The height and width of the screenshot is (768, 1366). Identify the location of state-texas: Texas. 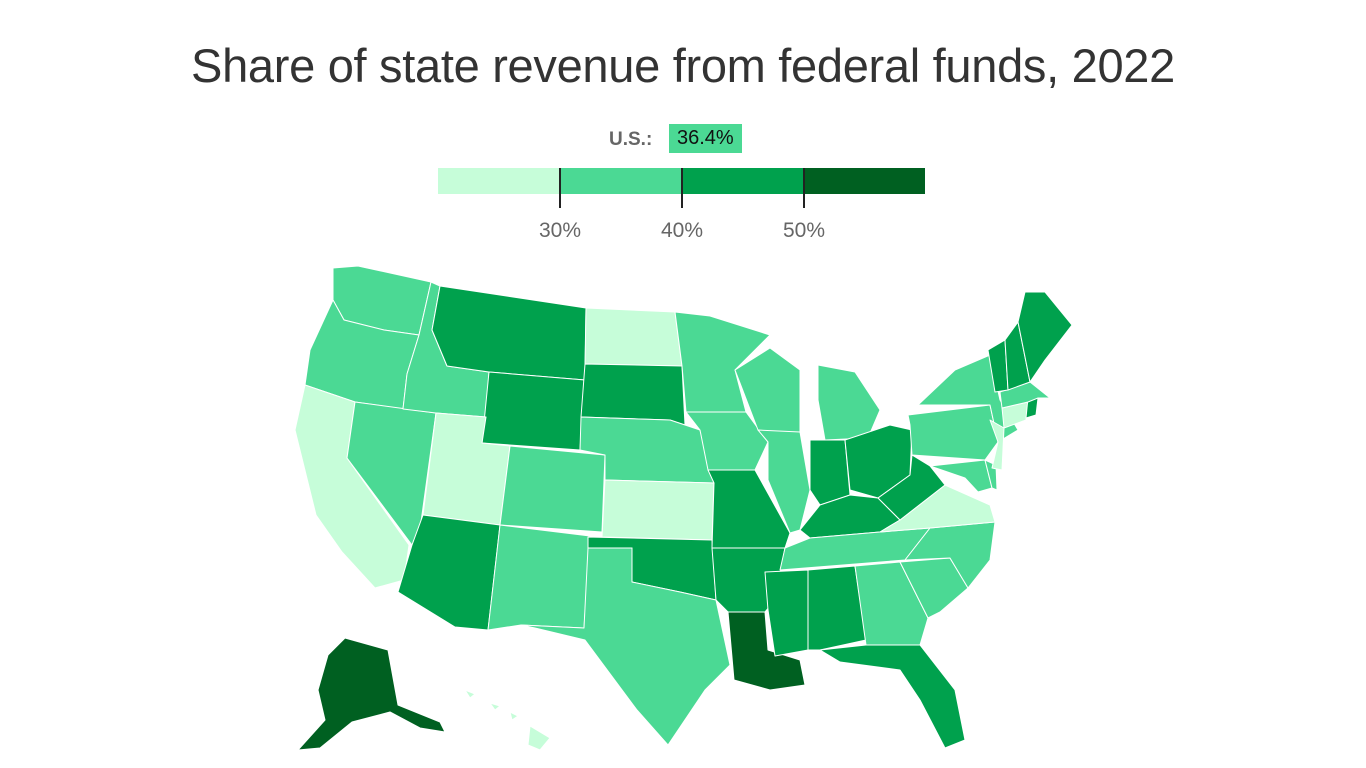
(625, 646).